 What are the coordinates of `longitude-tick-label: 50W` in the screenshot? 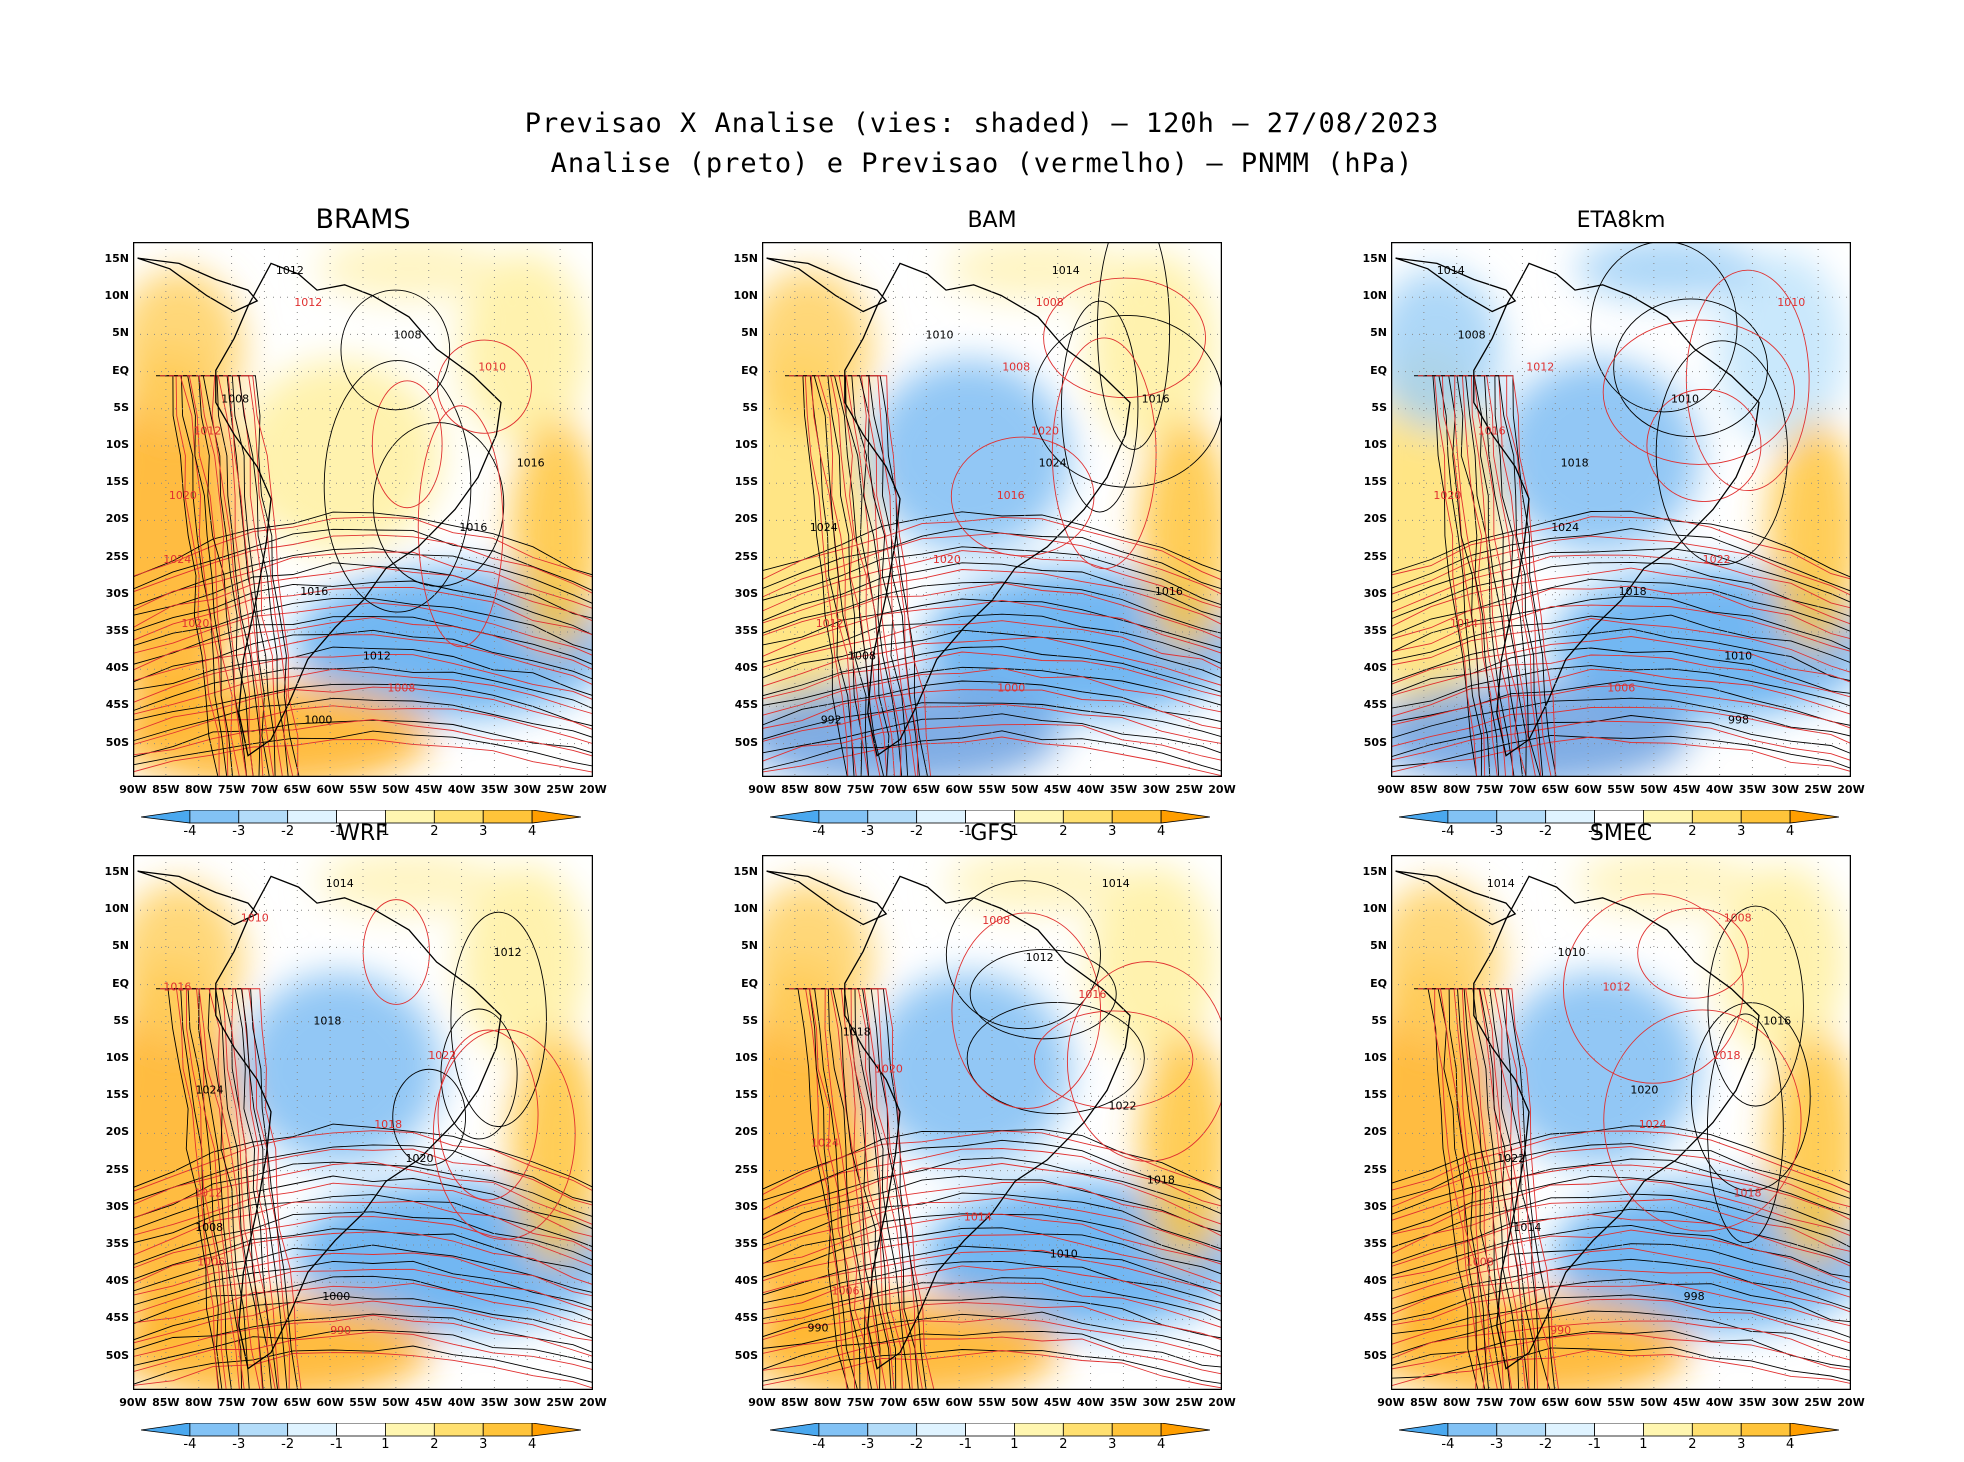 It's located at (396, 789).